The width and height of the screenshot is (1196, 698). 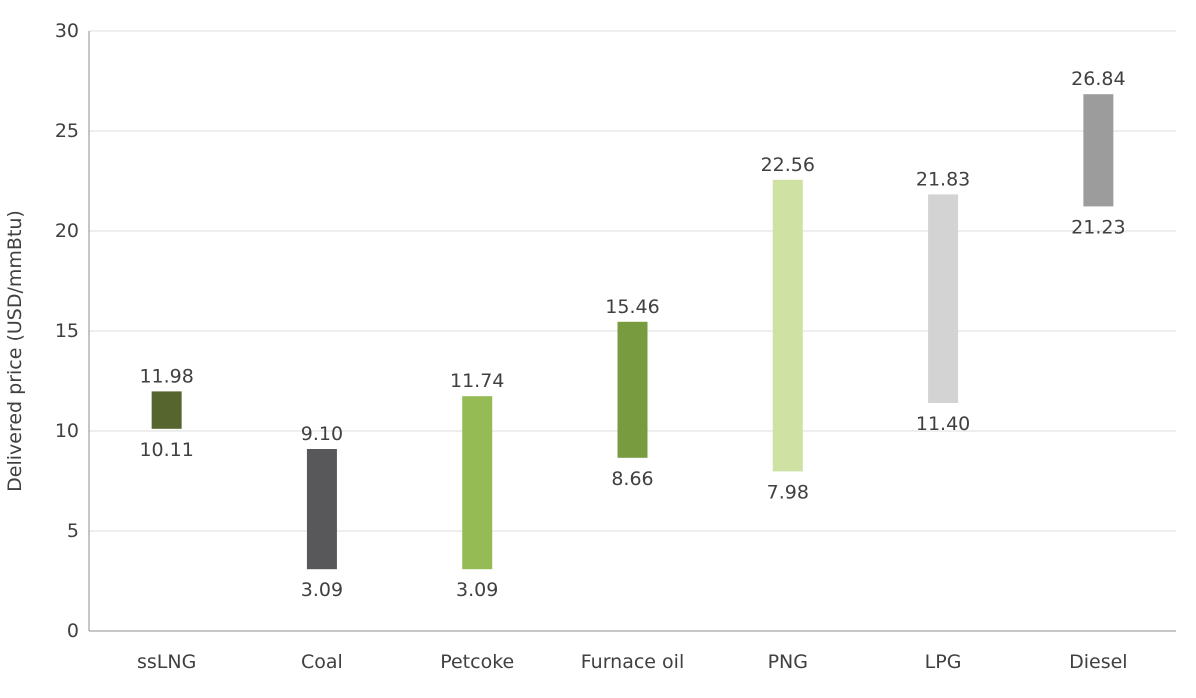 What do you see at coordinates (943, 179) in the screenshot?
I see `high-value-label: 21.83` at bounding box center [943, 179].